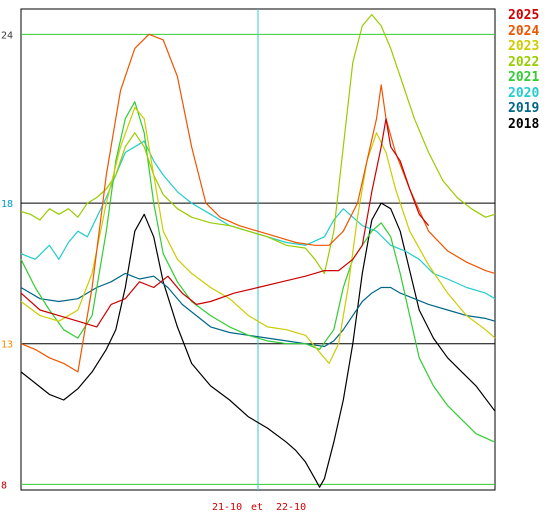 Image resolution: width=550 pixels, height=520 pixels. Describe the element at coordinates (7, 35) in the screenshot. I see `y-tick-24: 24` at that location.